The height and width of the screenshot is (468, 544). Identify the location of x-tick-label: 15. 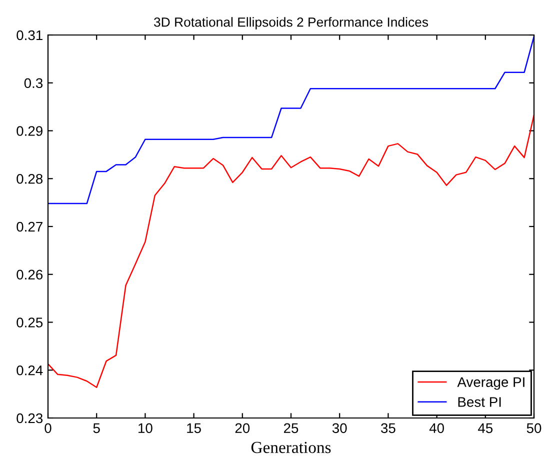
(194, 428).